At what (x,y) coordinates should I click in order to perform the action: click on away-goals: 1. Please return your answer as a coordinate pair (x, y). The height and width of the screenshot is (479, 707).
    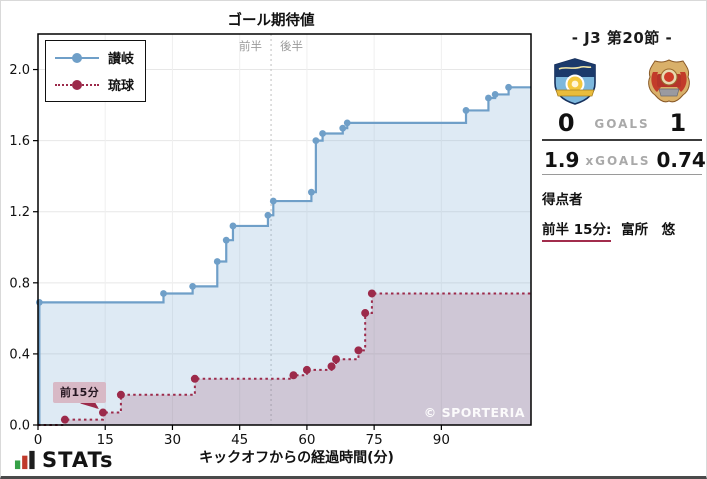
    Looking at the image, I should click on (678, 123).